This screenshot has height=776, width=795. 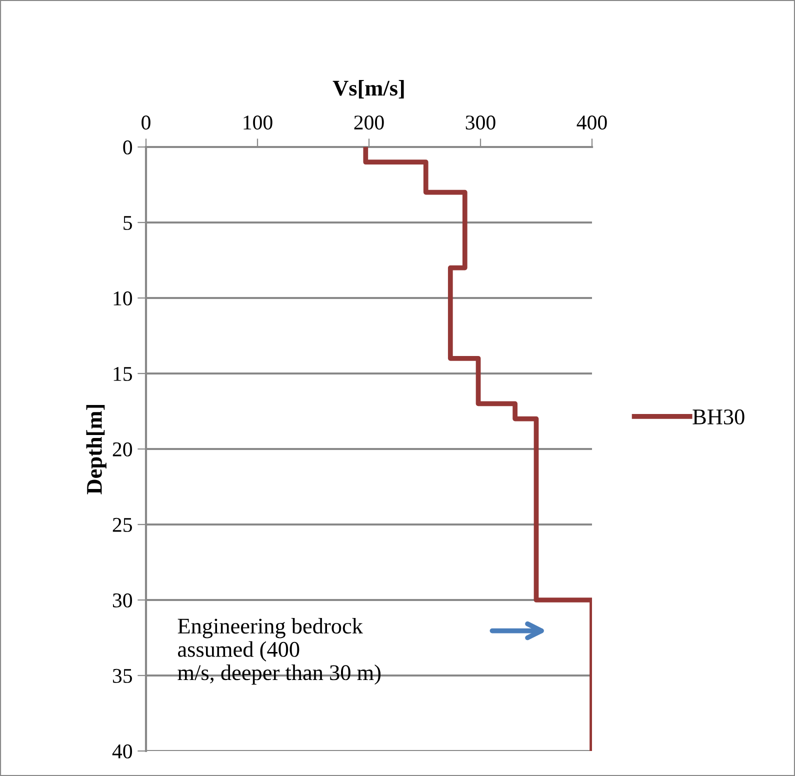 What do you see at coordinates (279, 651) in the screenshot?
I see `annotation: Engineering bedrock assumed (400 m/s, deeper than 30 m)` at bounding box center [279, 651].